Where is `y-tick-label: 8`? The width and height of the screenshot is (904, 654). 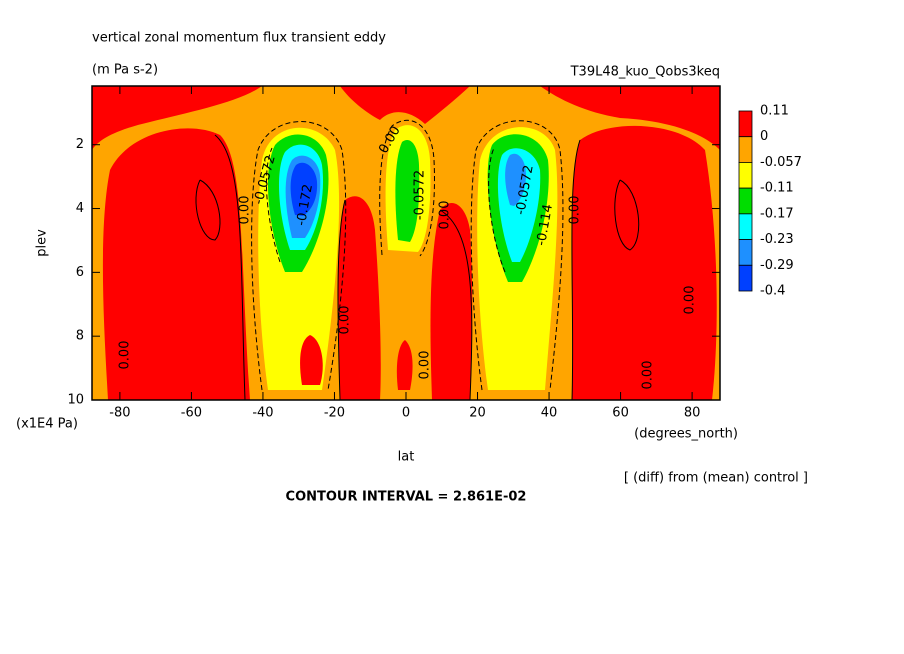 y-tick-label: 8 is located at coordinates (80, 336).